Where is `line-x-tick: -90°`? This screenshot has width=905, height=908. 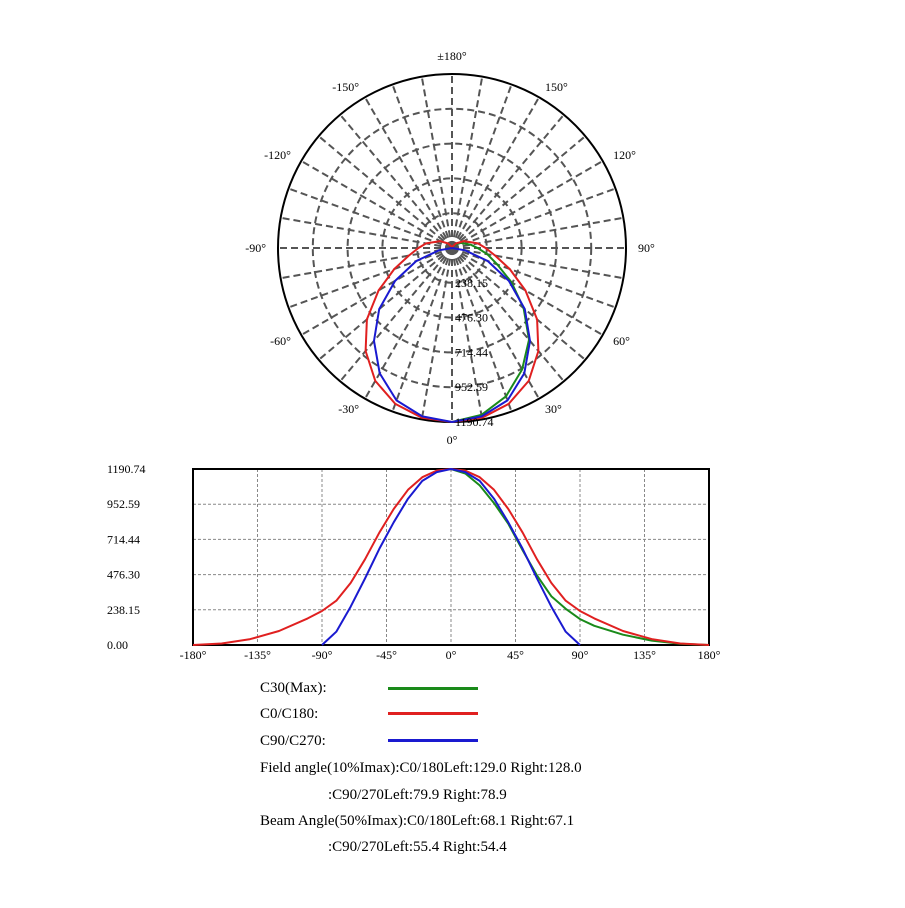 line-x-tick: -90° is located at coordinates (322, 655).